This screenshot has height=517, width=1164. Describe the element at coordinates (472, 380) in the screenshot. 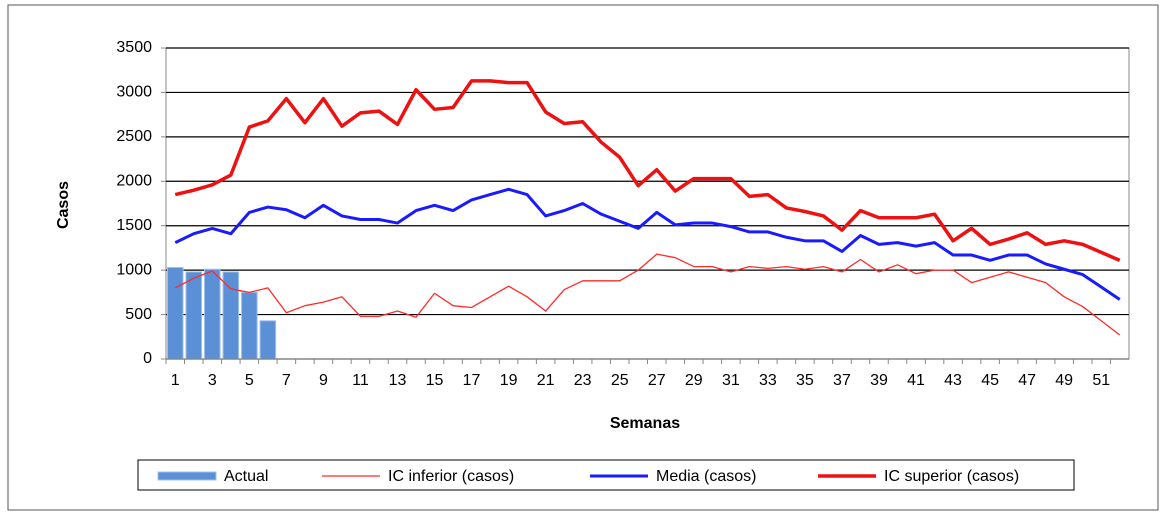

I see `x-tick-label: 17` at that location.